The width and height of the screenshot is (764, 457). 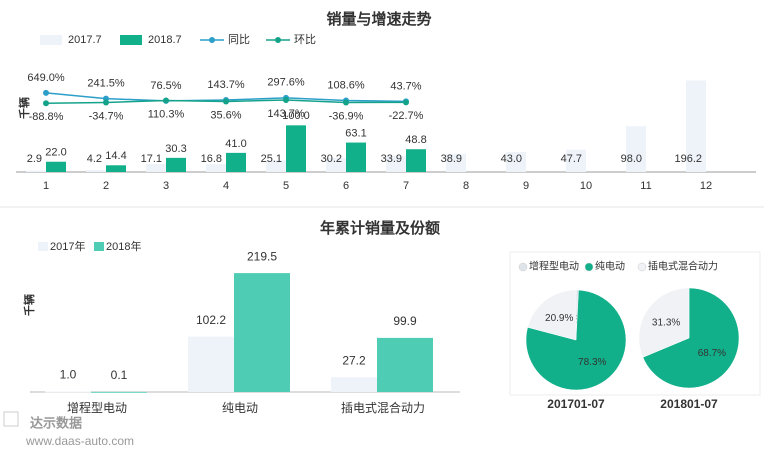 What do you see at coordinates (262, 256) in the screenshot?
I see `value-label: 219.5` at bounding box center [262, 256].